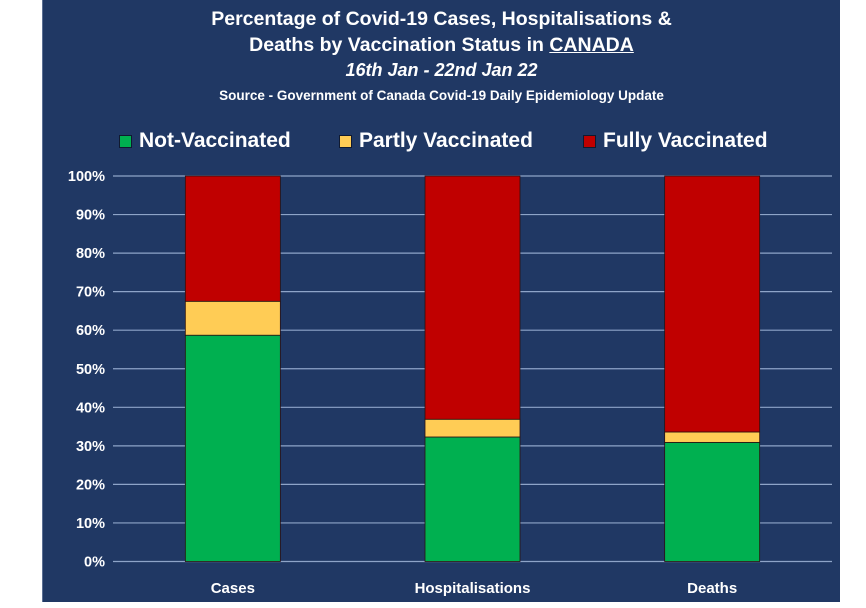 Image resolution: width=866 pixels, height=608 pixels. What do you see at coordinates (472, 428) in the screenshot?
I see `bar-hospitalisations-partly-vaccinated` at bounding box center [472, 428].